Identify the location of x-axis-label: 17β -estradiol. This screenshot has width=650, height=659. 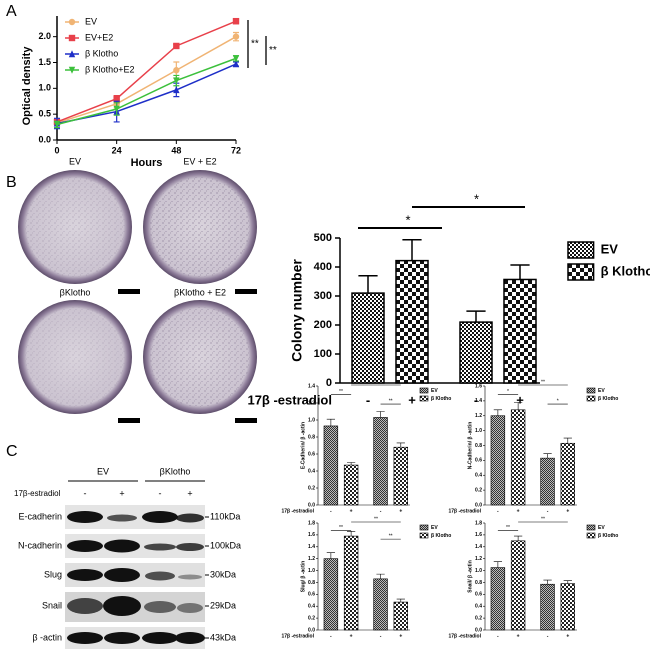
(297, 636).